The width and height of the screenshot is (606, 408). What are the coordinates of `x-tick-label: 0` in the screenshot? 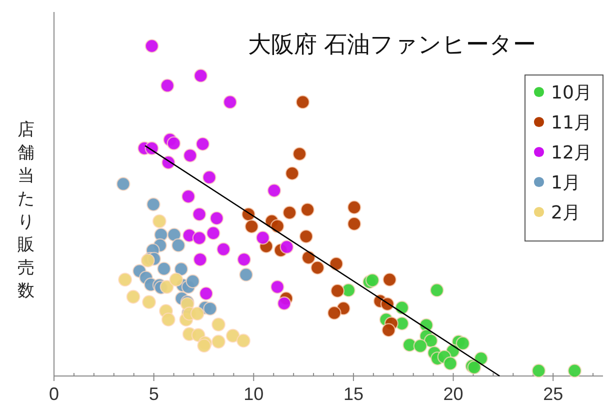 It's located at (54, 394).